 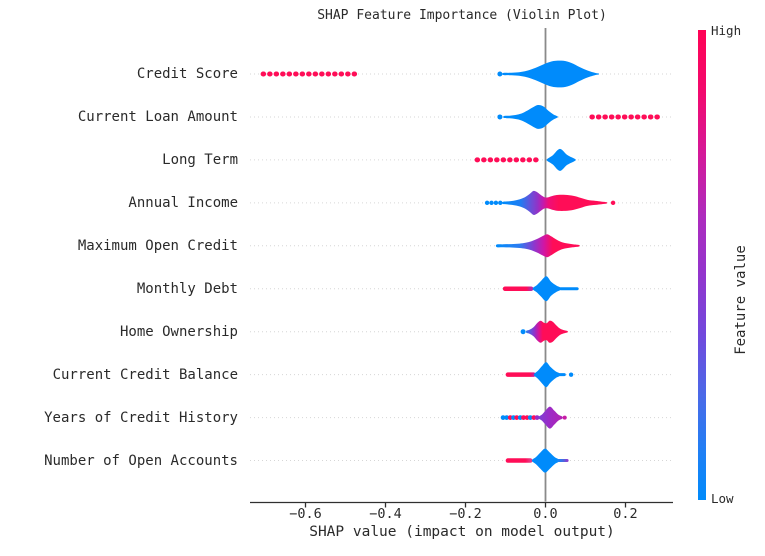 I want to click on x-axis, so click(x=461, y=504).